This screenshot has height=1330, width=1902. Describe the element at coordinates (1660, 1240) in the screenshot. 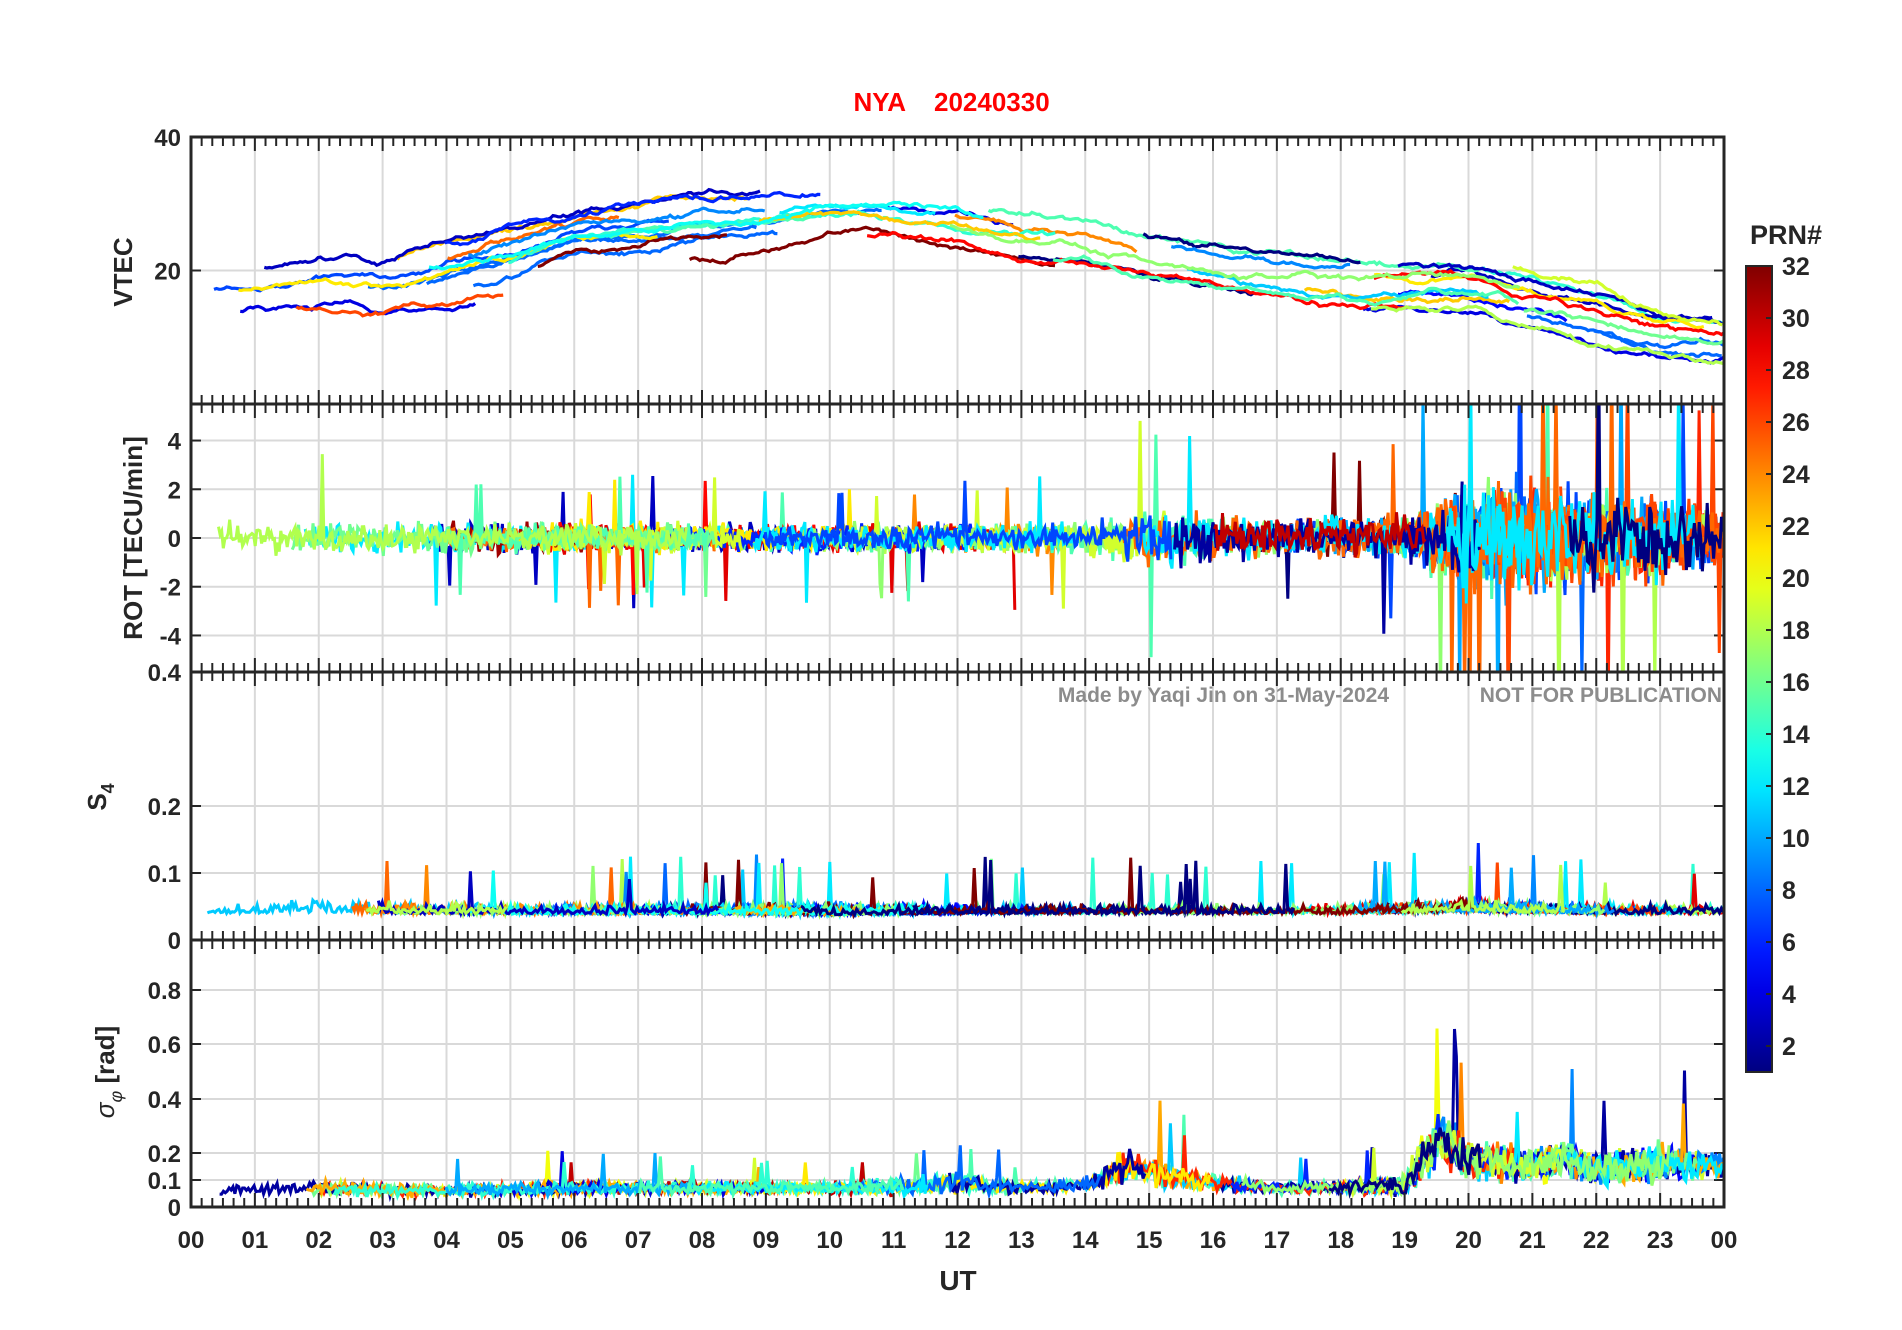

I see `x-tick-label: 23` at that location.